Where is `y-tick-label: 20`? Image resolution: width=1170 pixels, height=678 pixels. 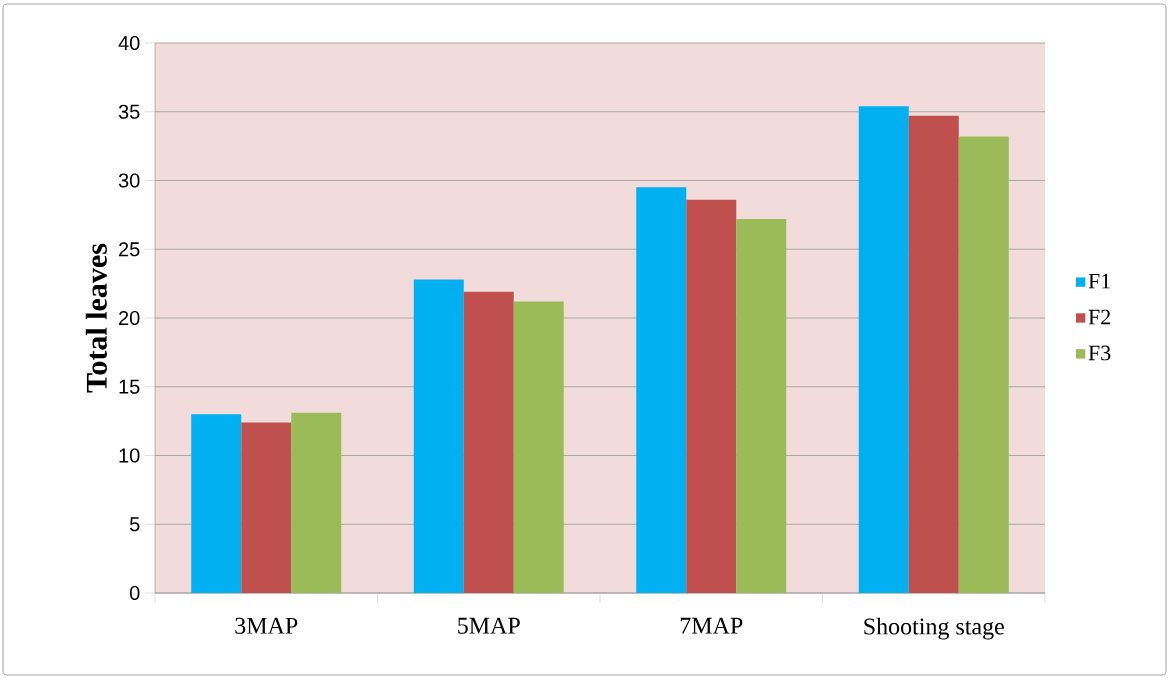 y-tick-label: 20 is located at coordinates (129, 318).